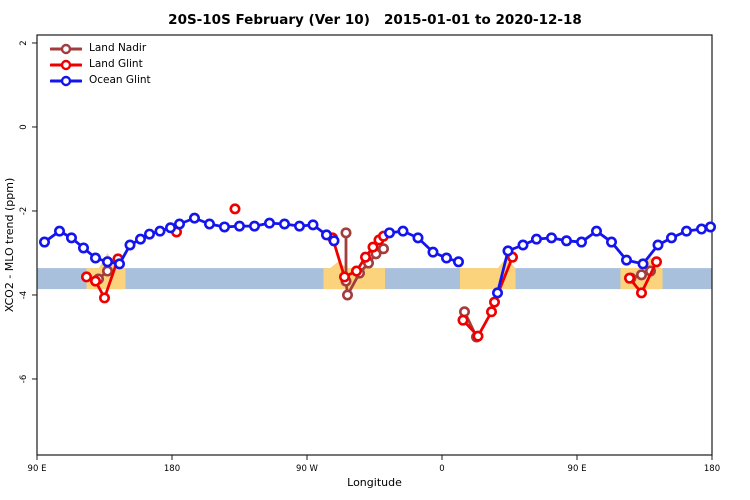  I want to click on legend-item-land-glint: Land Glint, so click(100, 64).